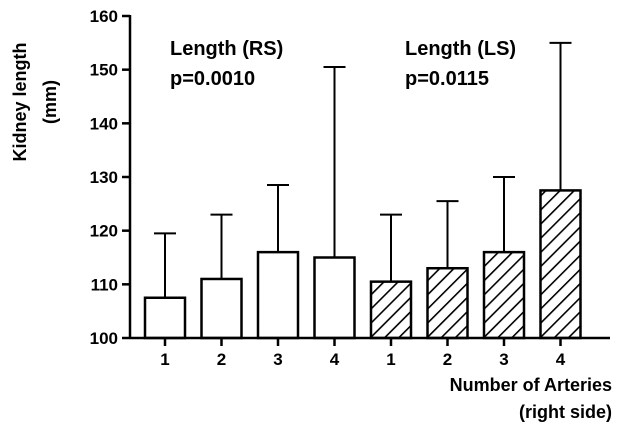  Describe the element at coordinates (212, 79) in the screenshot. I see `annotation-rs-pvalue: p=0.0010` at that location.